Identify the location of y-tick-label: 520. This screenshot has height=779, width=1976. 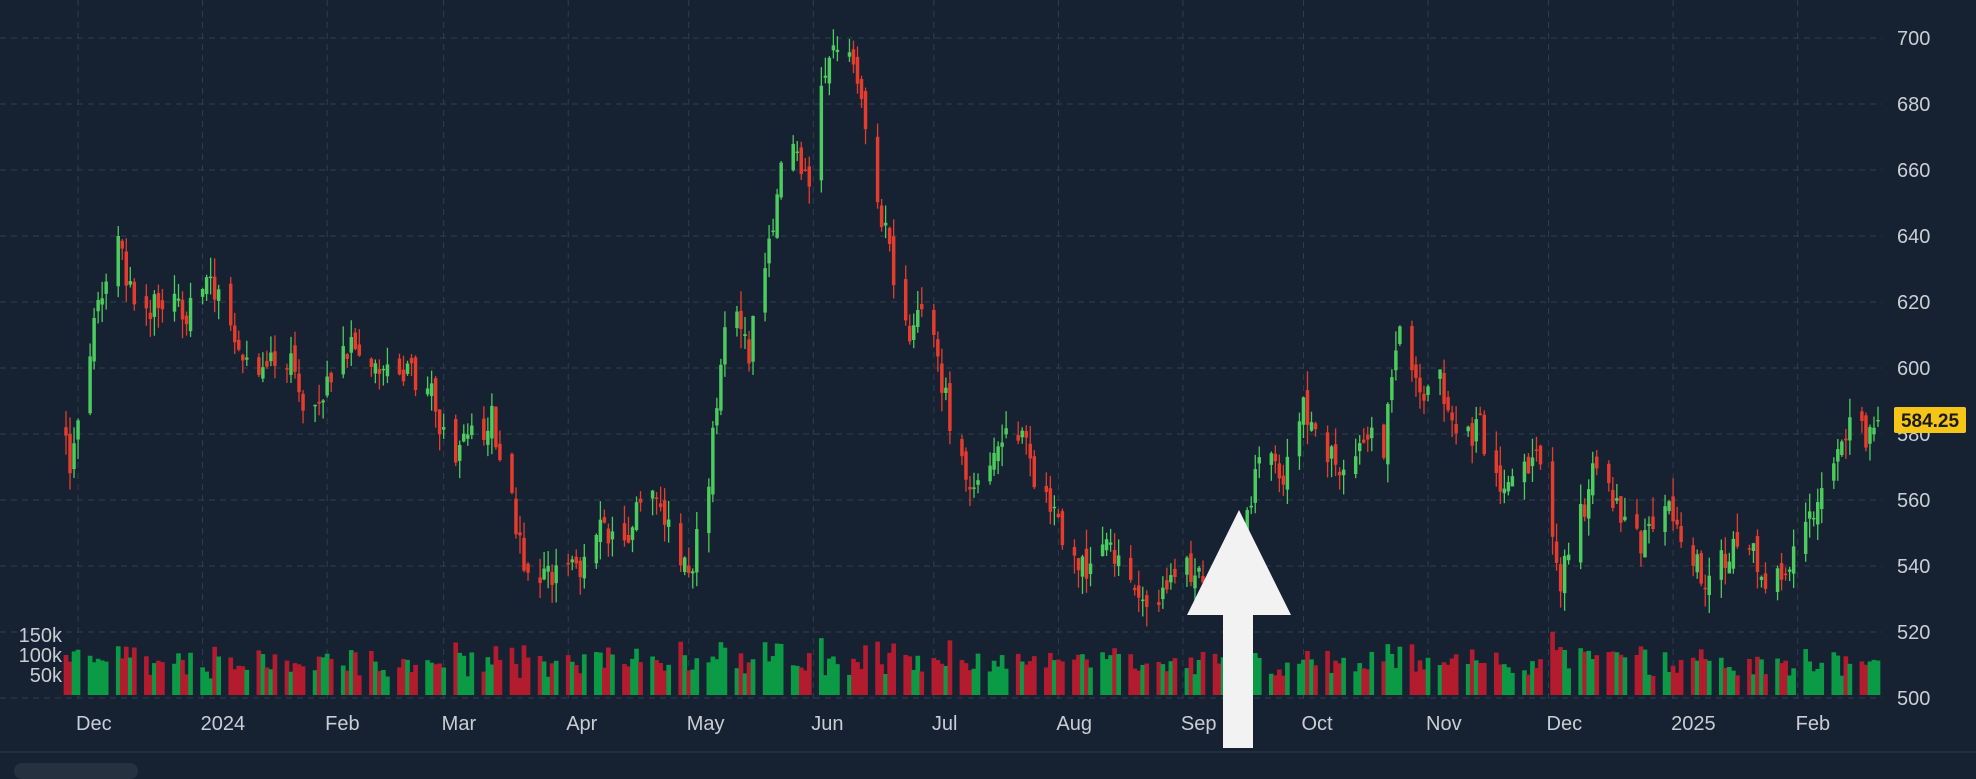
(1913, 633).